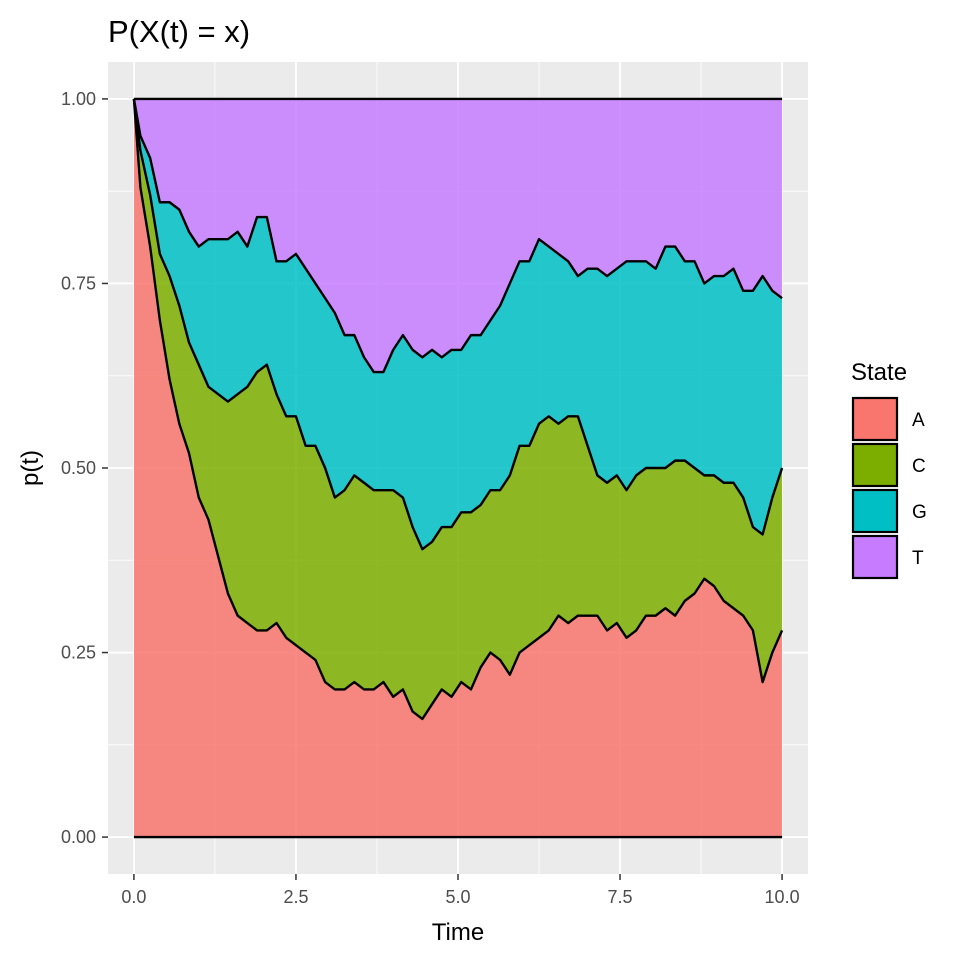 This screenshot has width=960, height=960. What do you see at coordinates (875, 557) in the screenshot?
I see `legend-key-T` at bounding box center [875, 557].